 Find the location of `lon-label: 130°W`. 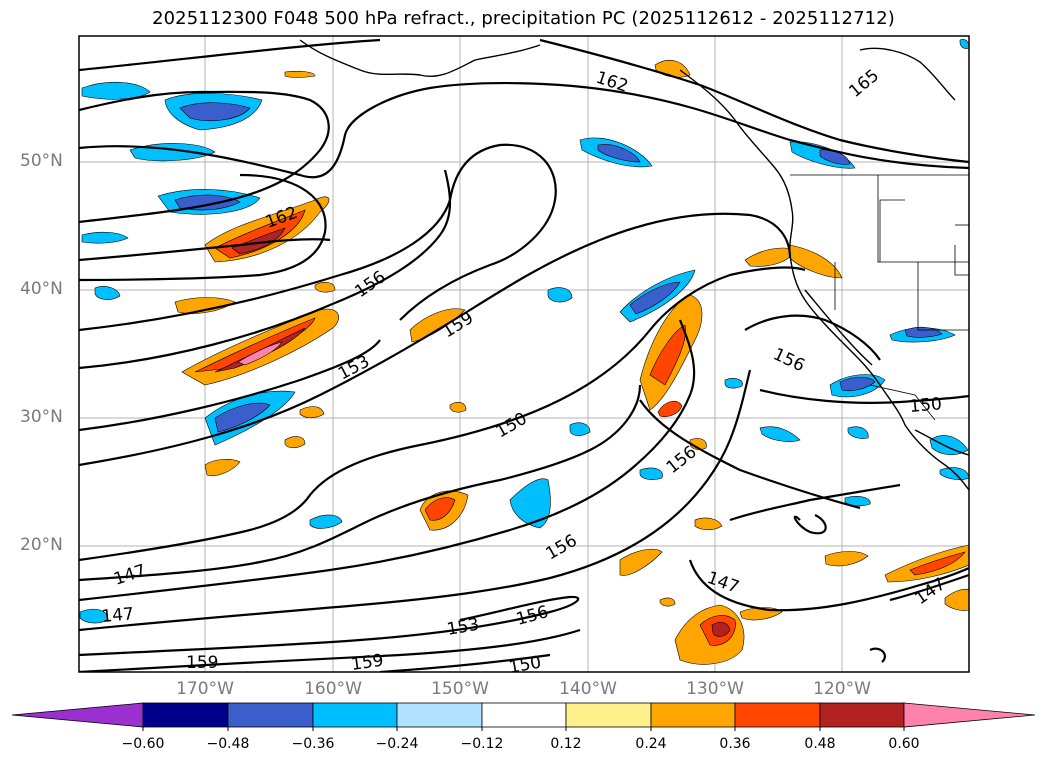

lon-label: 130°W is located at coordinates (715, 689).